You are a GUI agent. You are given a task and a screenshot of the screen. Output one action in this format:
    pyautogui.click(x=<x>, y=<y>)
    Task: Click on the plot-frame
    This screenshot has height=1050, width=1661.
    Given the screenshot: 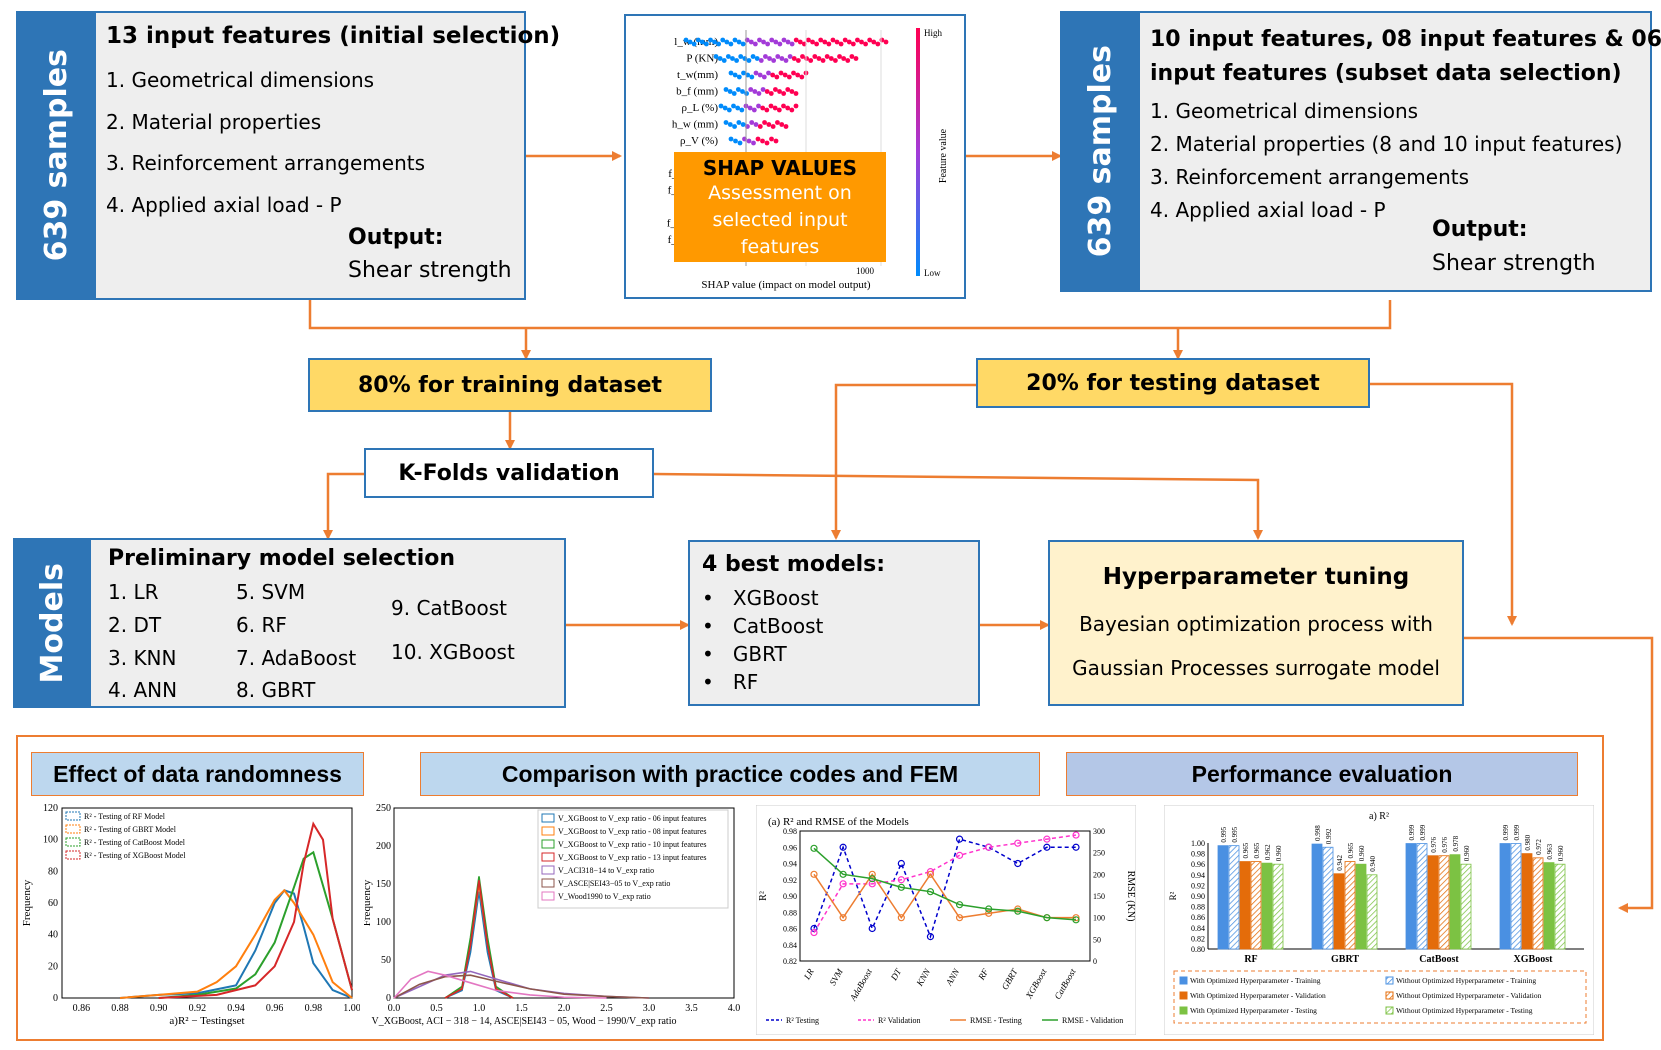 What is the action you would take?
    pyautogui.click(x=945, y=896)
    